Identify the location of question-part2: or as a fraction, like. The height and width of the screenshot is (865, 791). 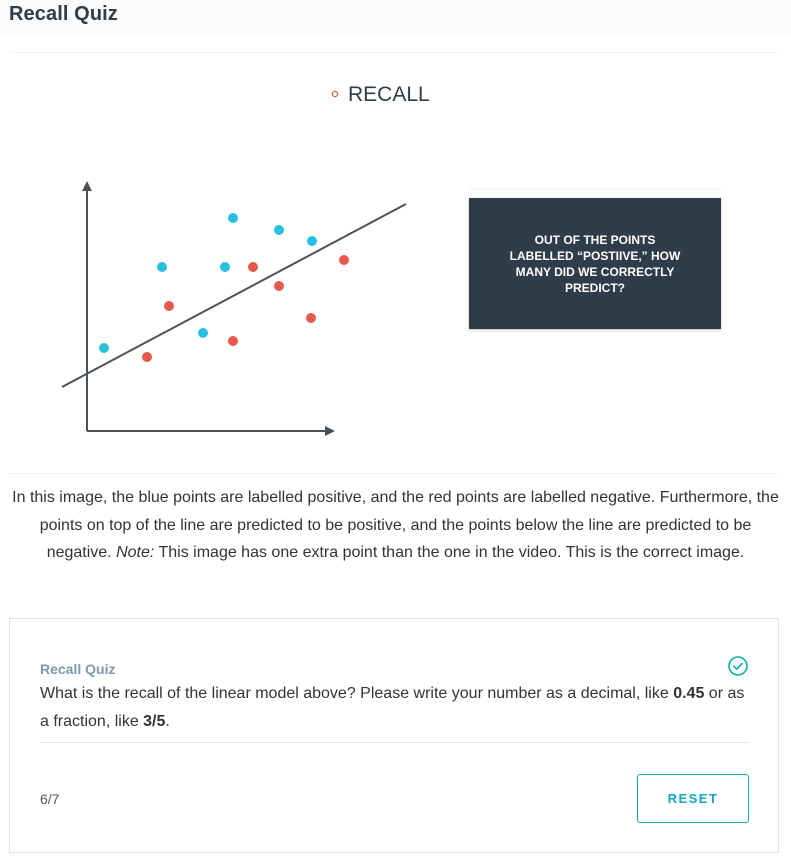
(392, 707).